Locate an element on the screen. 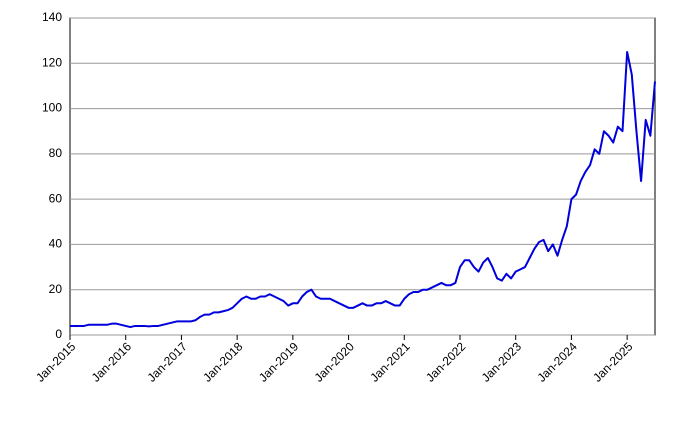 The image size is (678, 426). x-tick-label: Jan-2022 is located at coordinates (446, 362).